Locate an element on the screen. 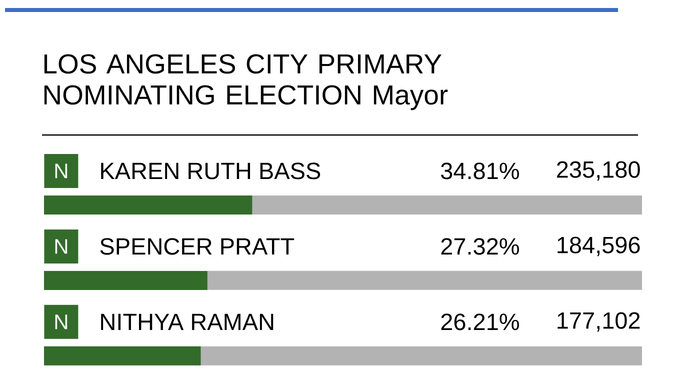 This screenshot has height=375, width=680. y-tick-label: NITHYA RAMAN is located at coordinates (187, 322).